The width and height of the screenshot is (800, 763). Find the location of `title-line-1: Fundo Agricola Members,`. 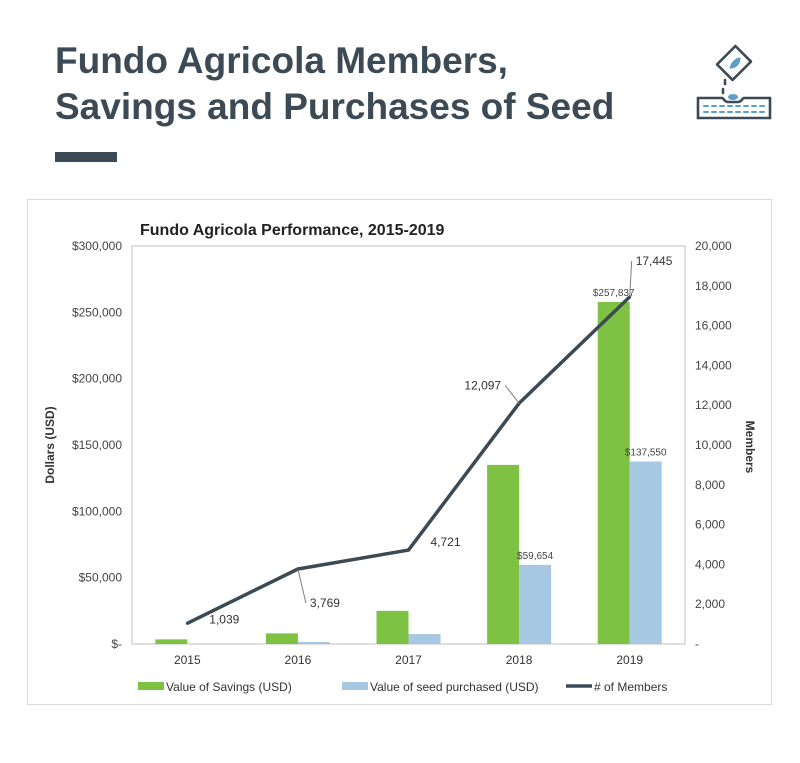

title-line-1: Fundo Agricola Members, is located at coordinates (281, 60).